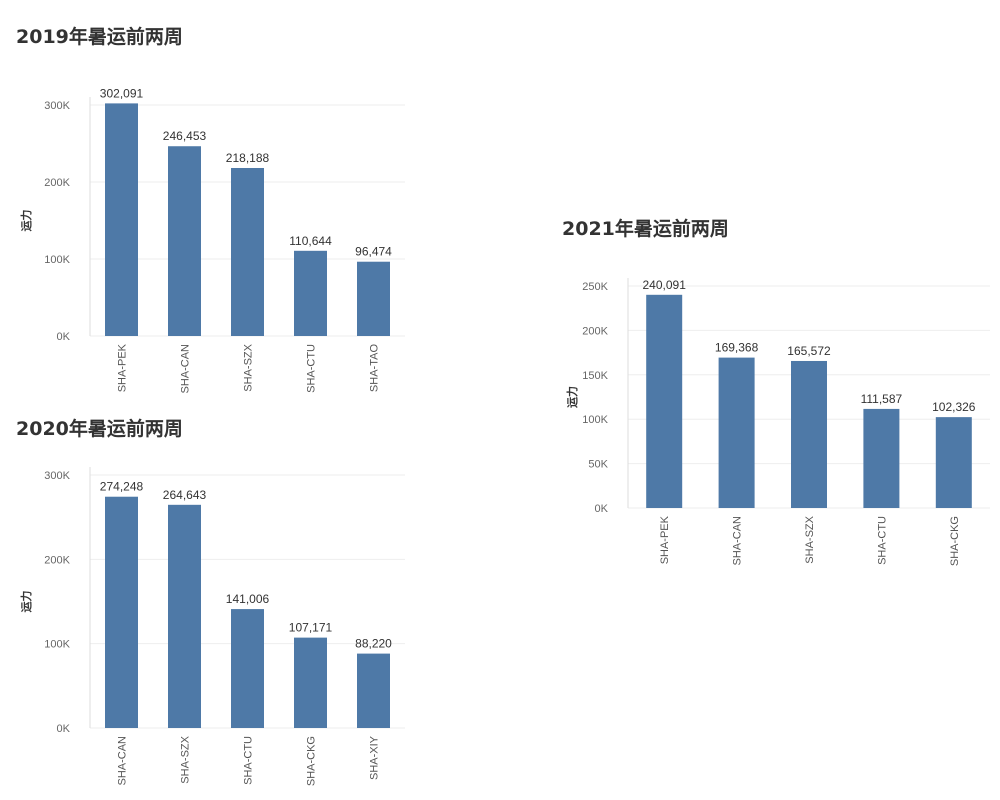 The width and height of the screenshot is (1000, 800). What do you see at coordinates (882, 399) in the screenshot?
I see `data-label: 111,587` at bounding box center [882, 399].